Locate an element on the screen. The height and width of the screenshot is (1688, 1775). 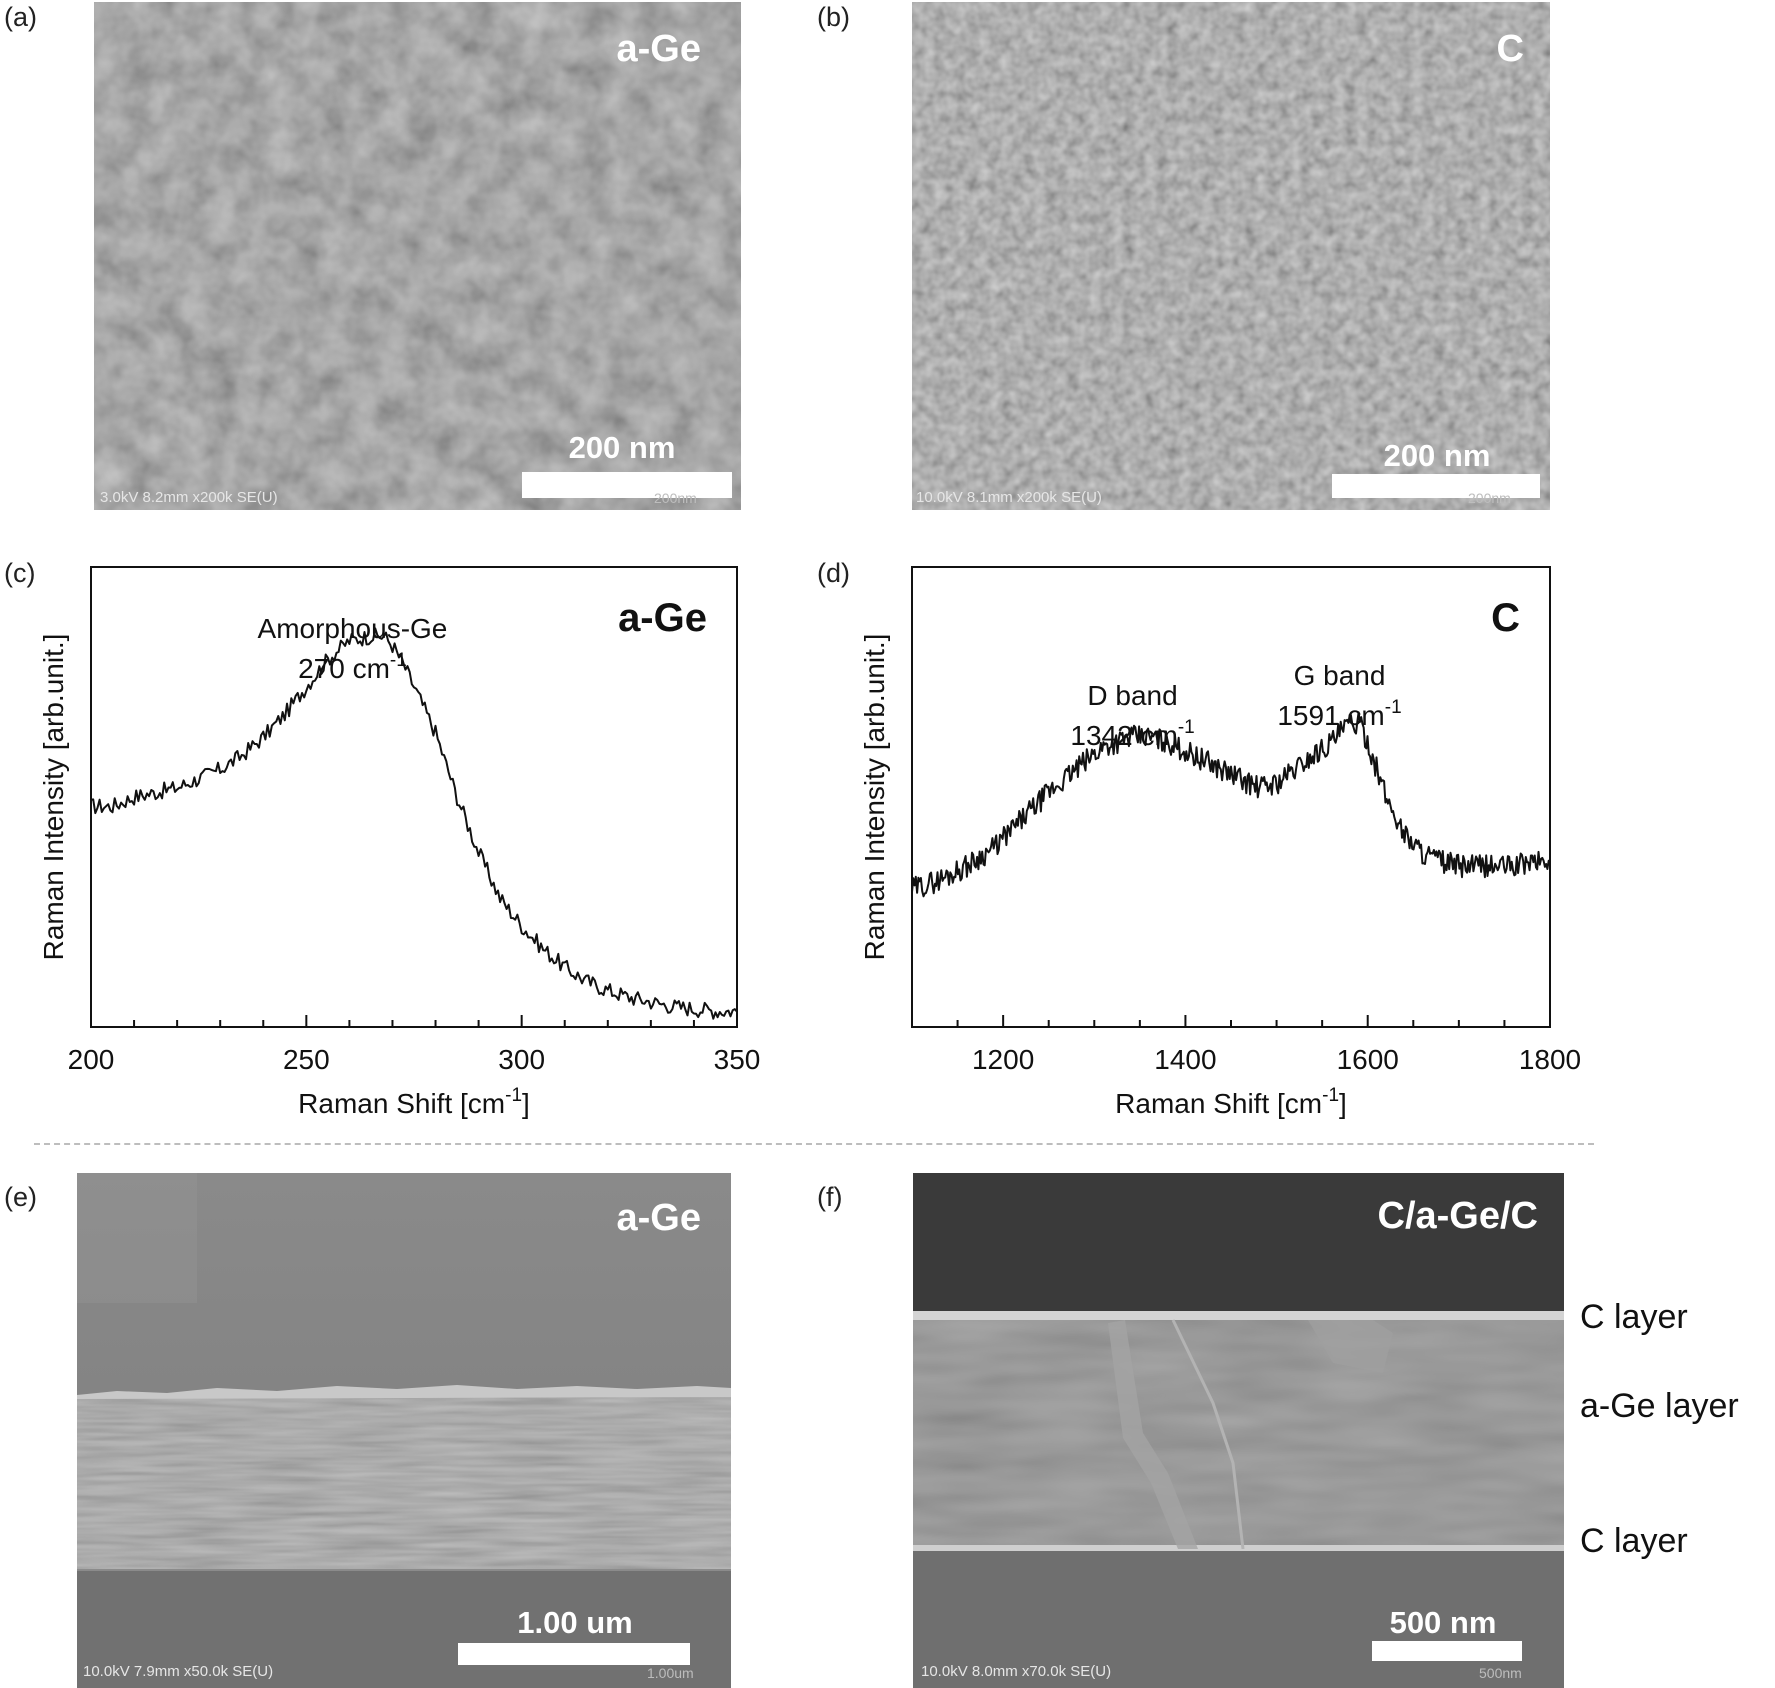
peak-annotation-value: 270 cm-1 is located at coordinates (352, 667).